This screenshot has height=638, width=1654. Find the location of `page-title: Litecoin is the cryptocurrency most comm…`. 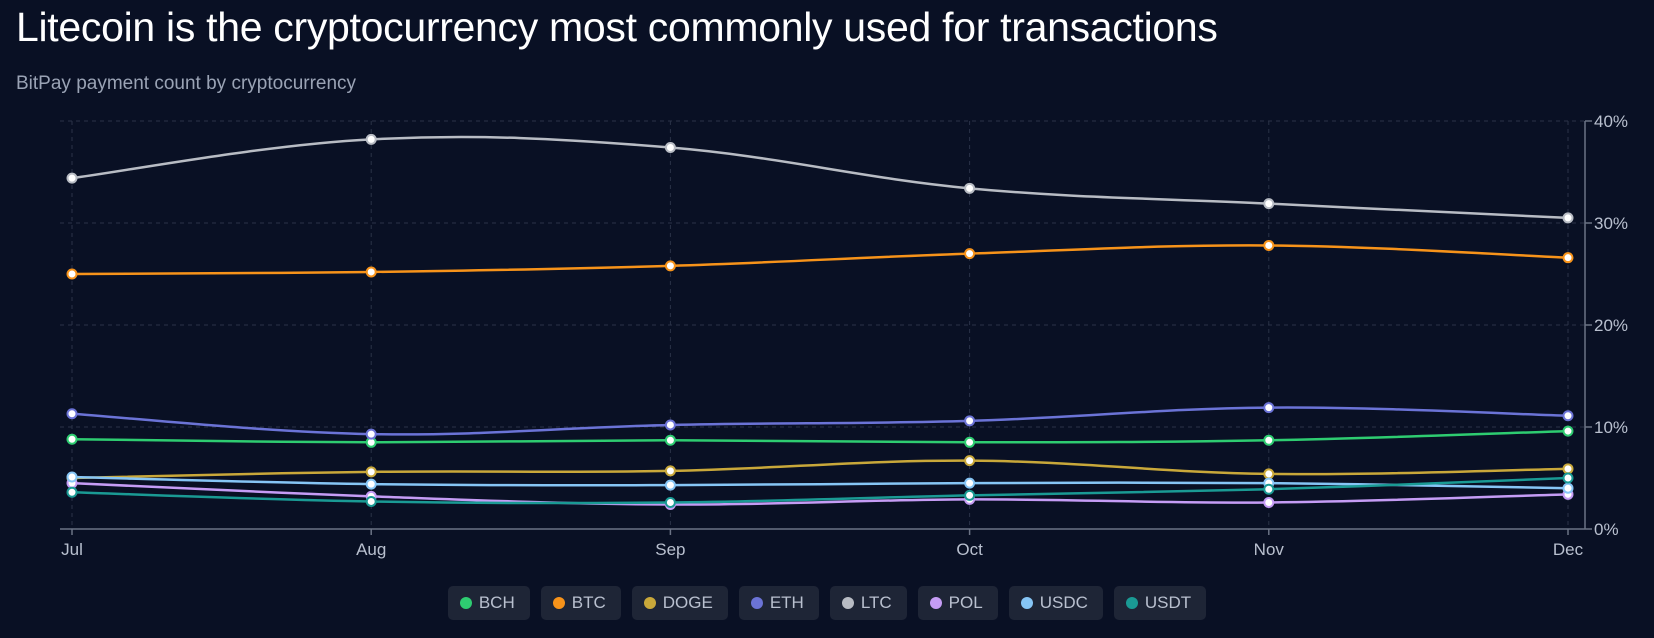

page-title: Litecoin is the cryptocurrency most comm… is located at coordinates (617, 27).